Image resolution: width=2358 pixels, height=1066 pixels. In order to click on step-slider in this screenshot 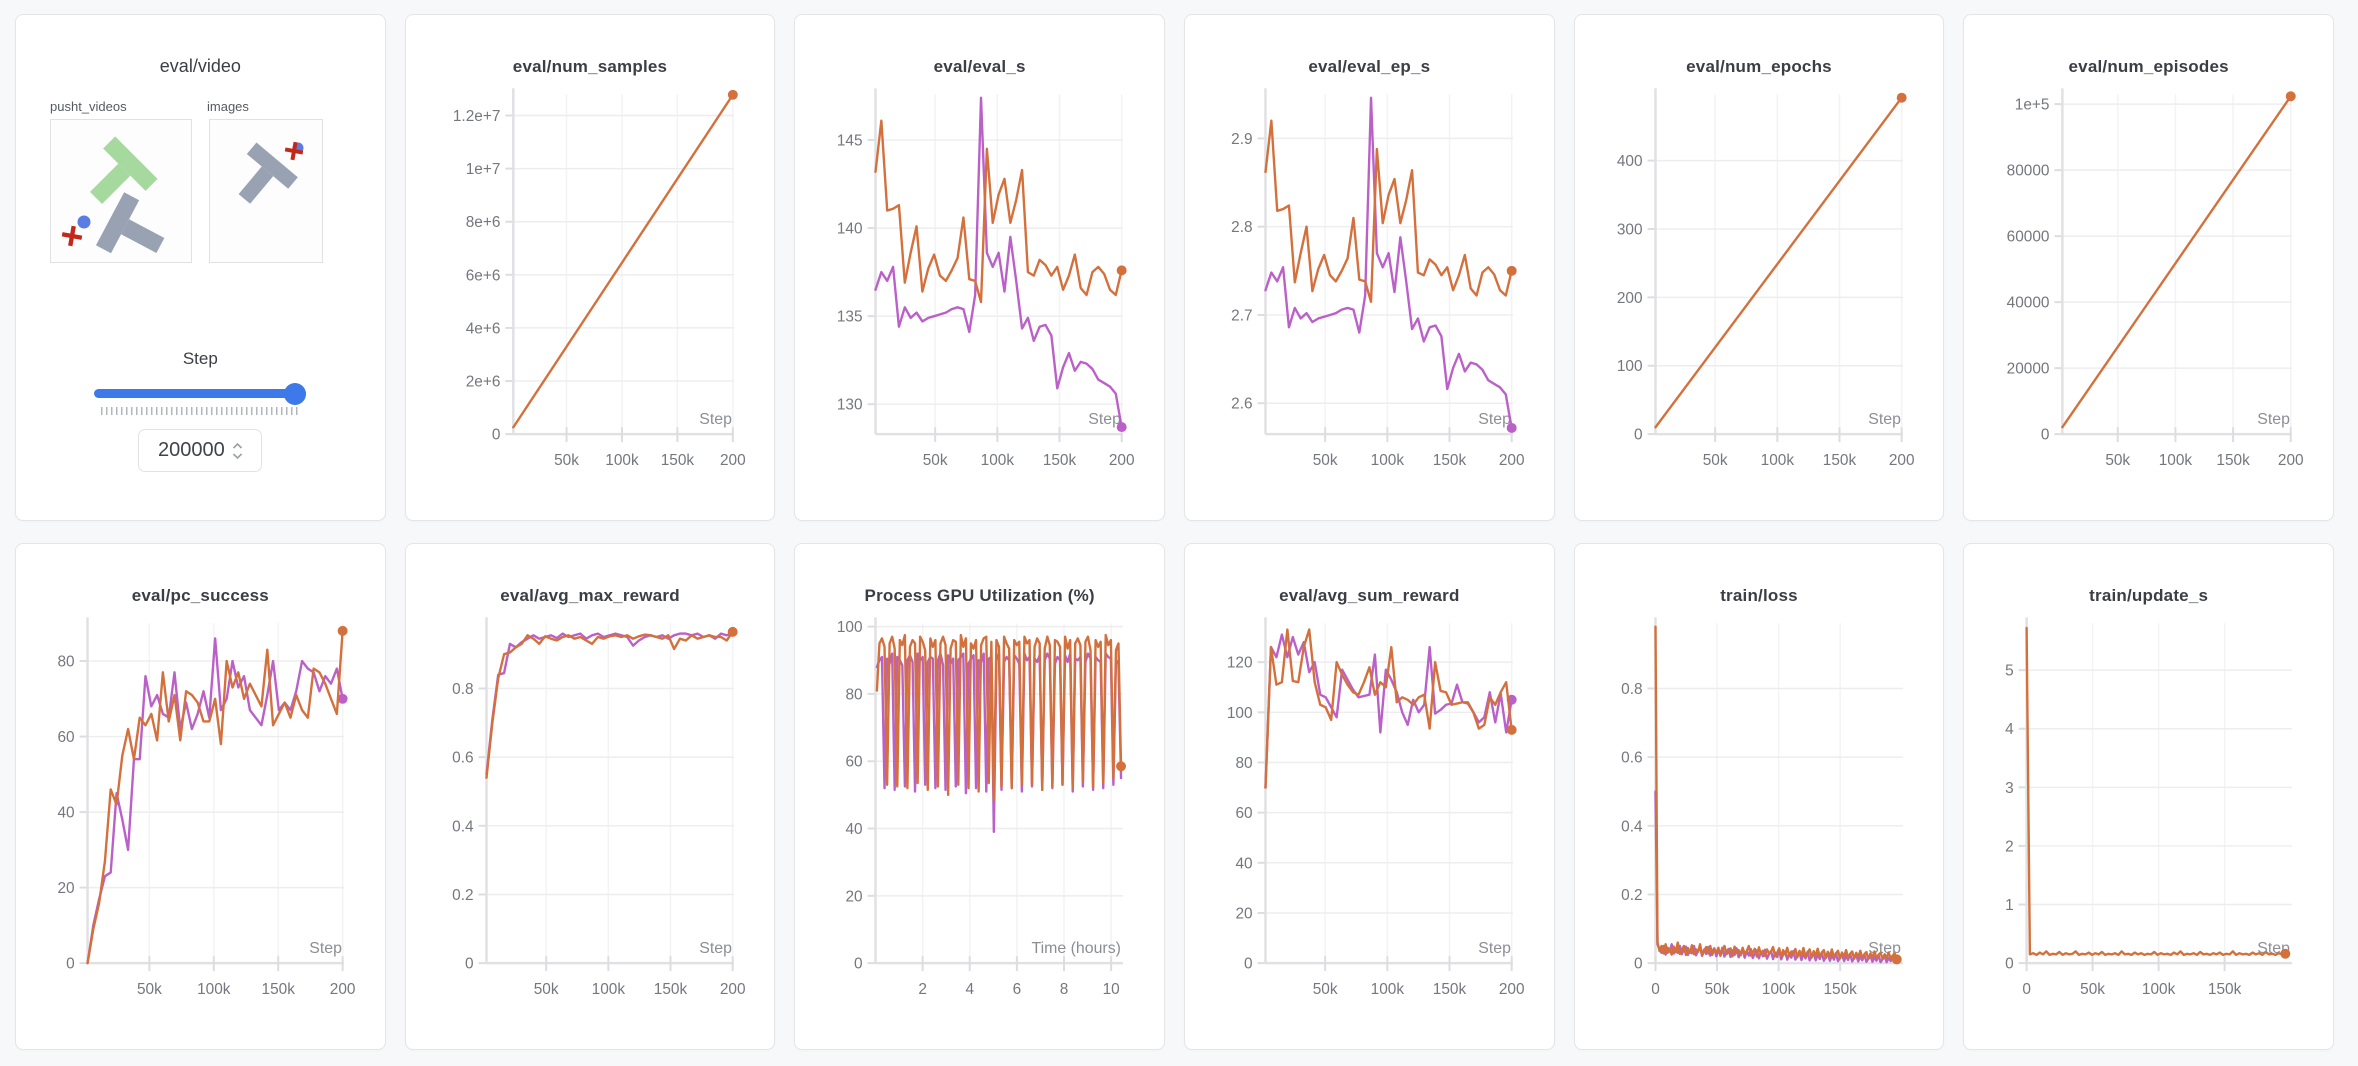, I will do `click(200, 394)`.